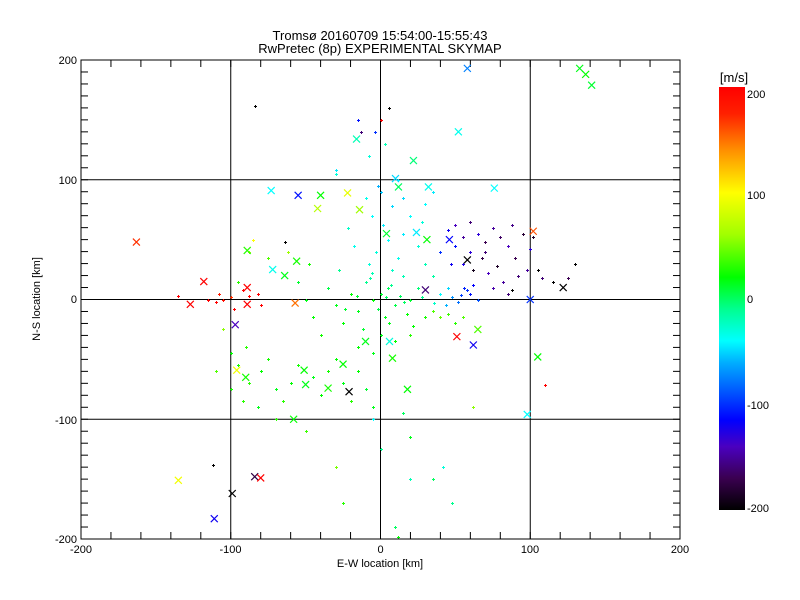  I want to click on x-tick-label: 100, so click(530, 550).